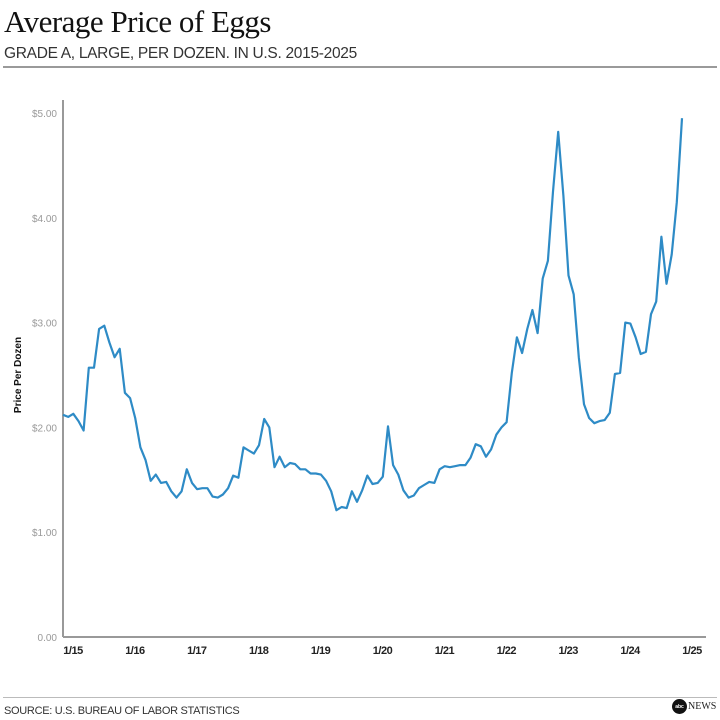 The height and width of the screenshot is (720, 720). Describe the element at coordinates (44, 324) in the screenshot. I see `y-tick-label: $3.00` at that location.